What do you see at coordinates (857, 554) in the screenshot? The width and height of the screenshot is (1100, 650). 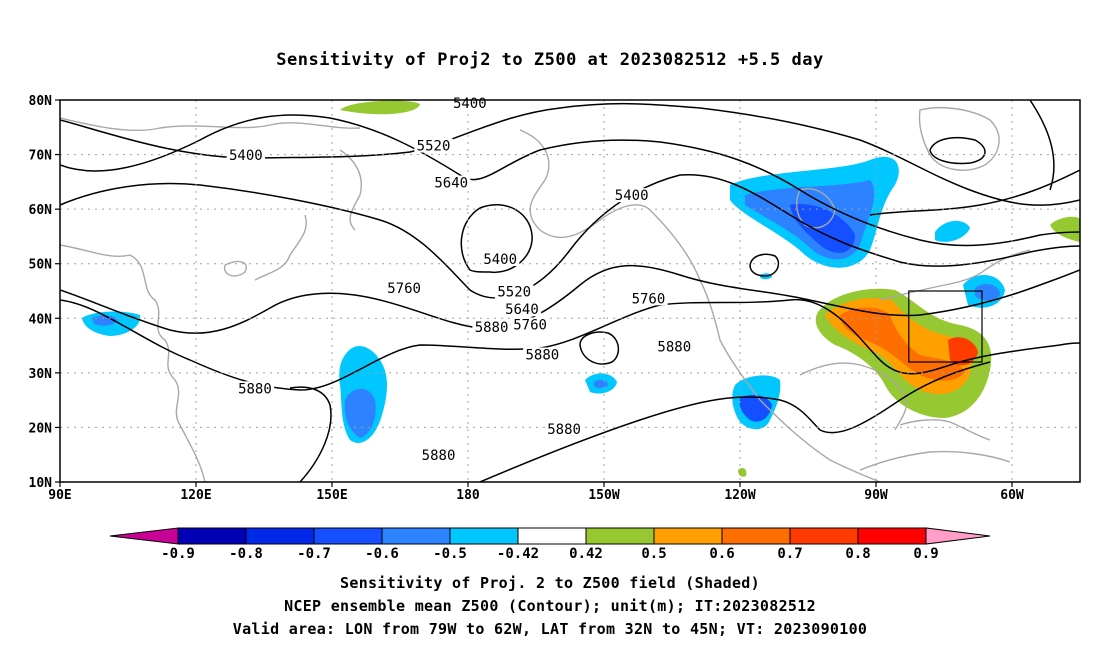 I see `colorbar-label: 0.8` at bounding box center [857, 554].